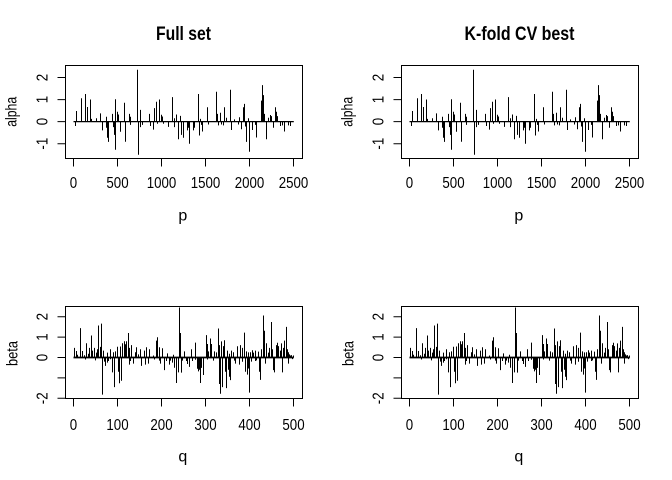 The image size is (672, 480). What do you see at coordinates (183, 34) in the screenshot?
I see `svg-text: Full set` at bounding box center [183, 34].